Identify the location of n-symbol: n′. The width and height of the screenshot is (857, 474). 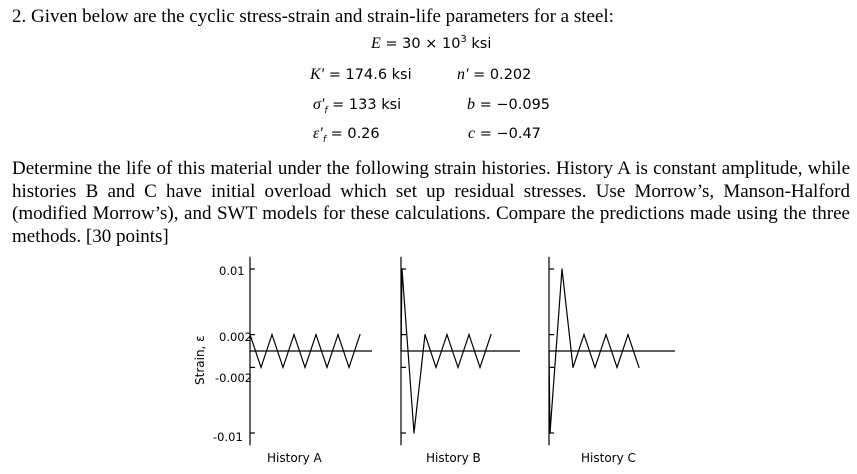
(463, 74).